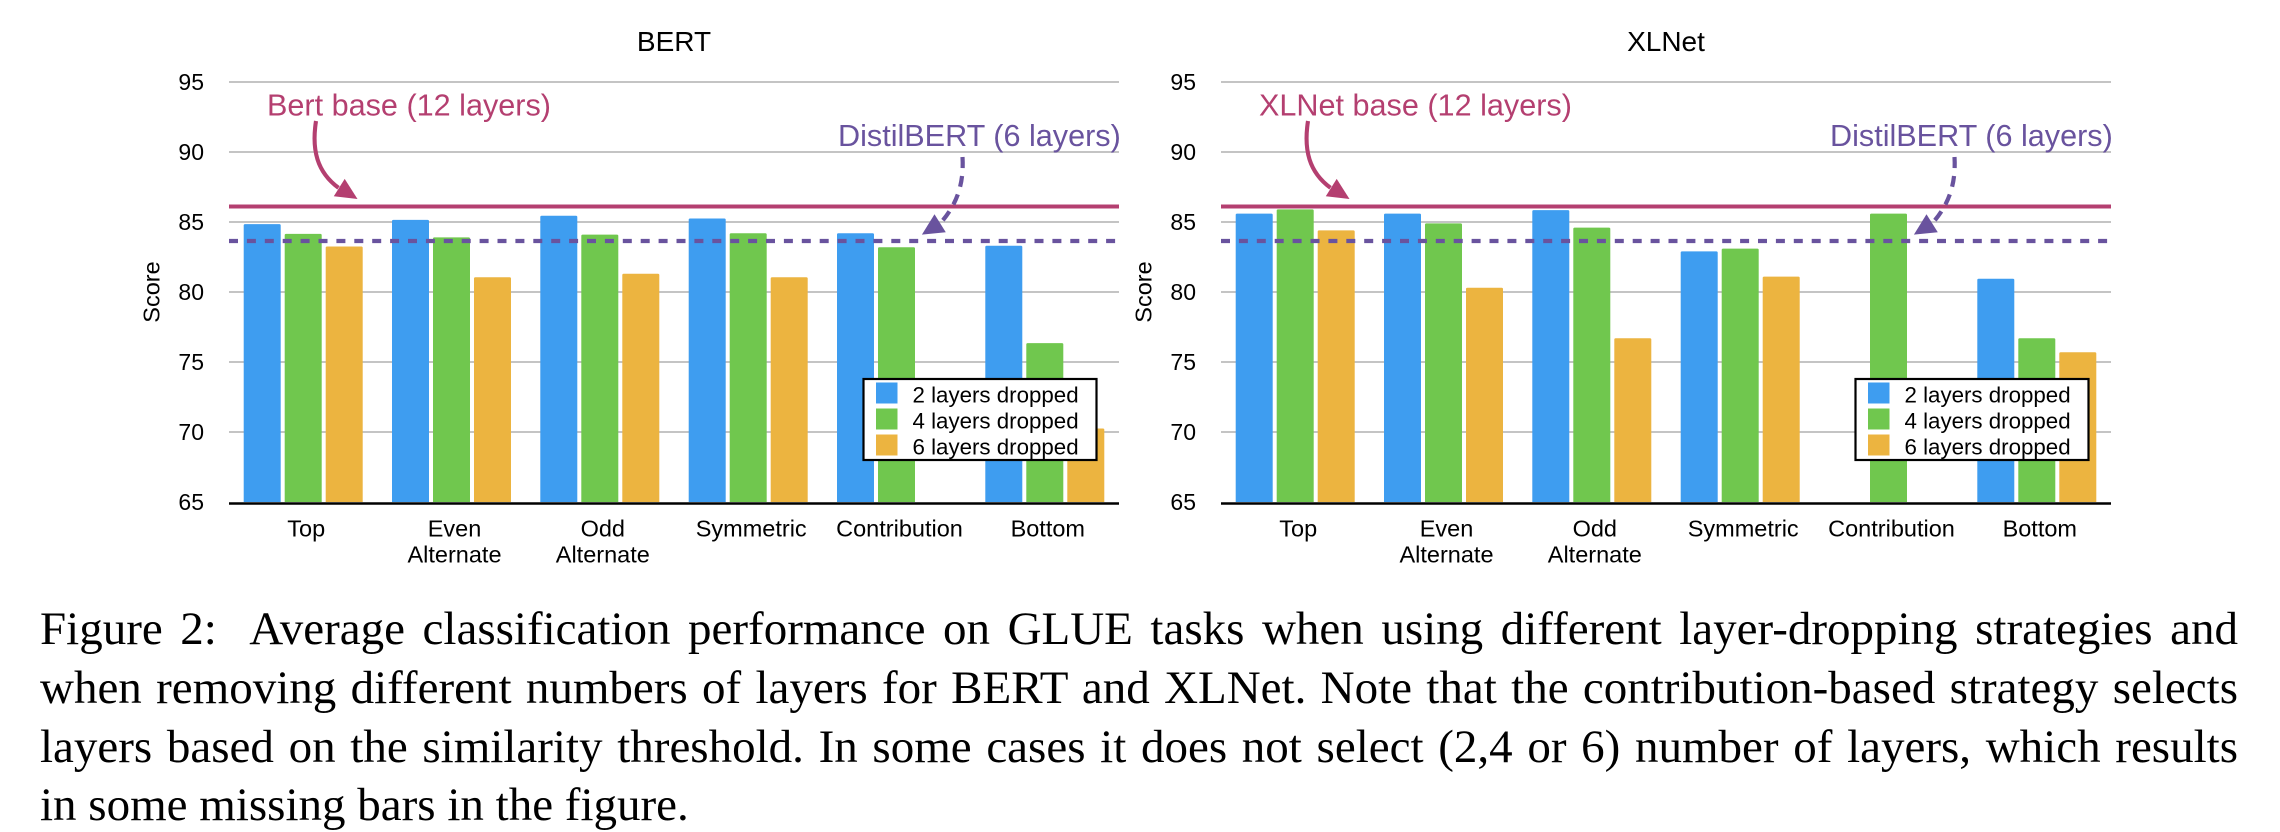  Describe the element at coordinates (409, 106) in the screenshot. I see `svg-text: Bert base (12 layers)` at that location.